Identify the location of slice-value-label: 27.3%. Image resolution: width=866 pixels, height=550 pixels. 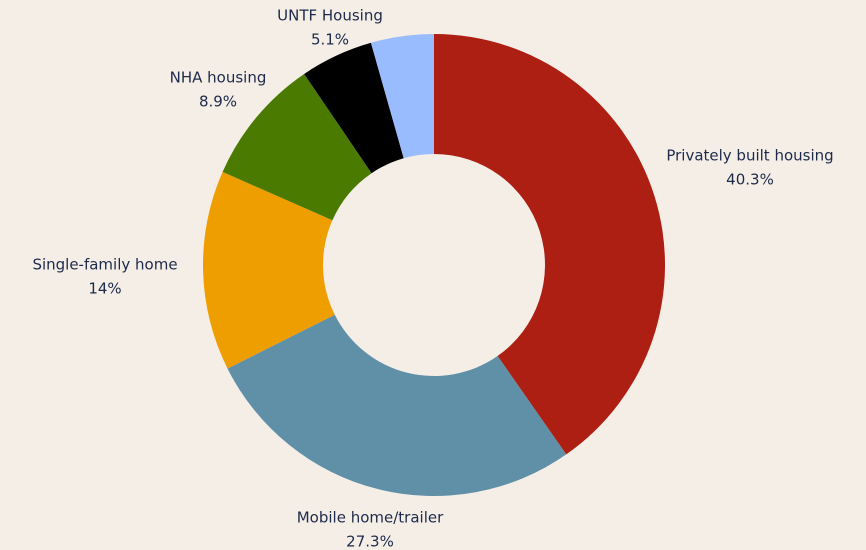
(370, 541).